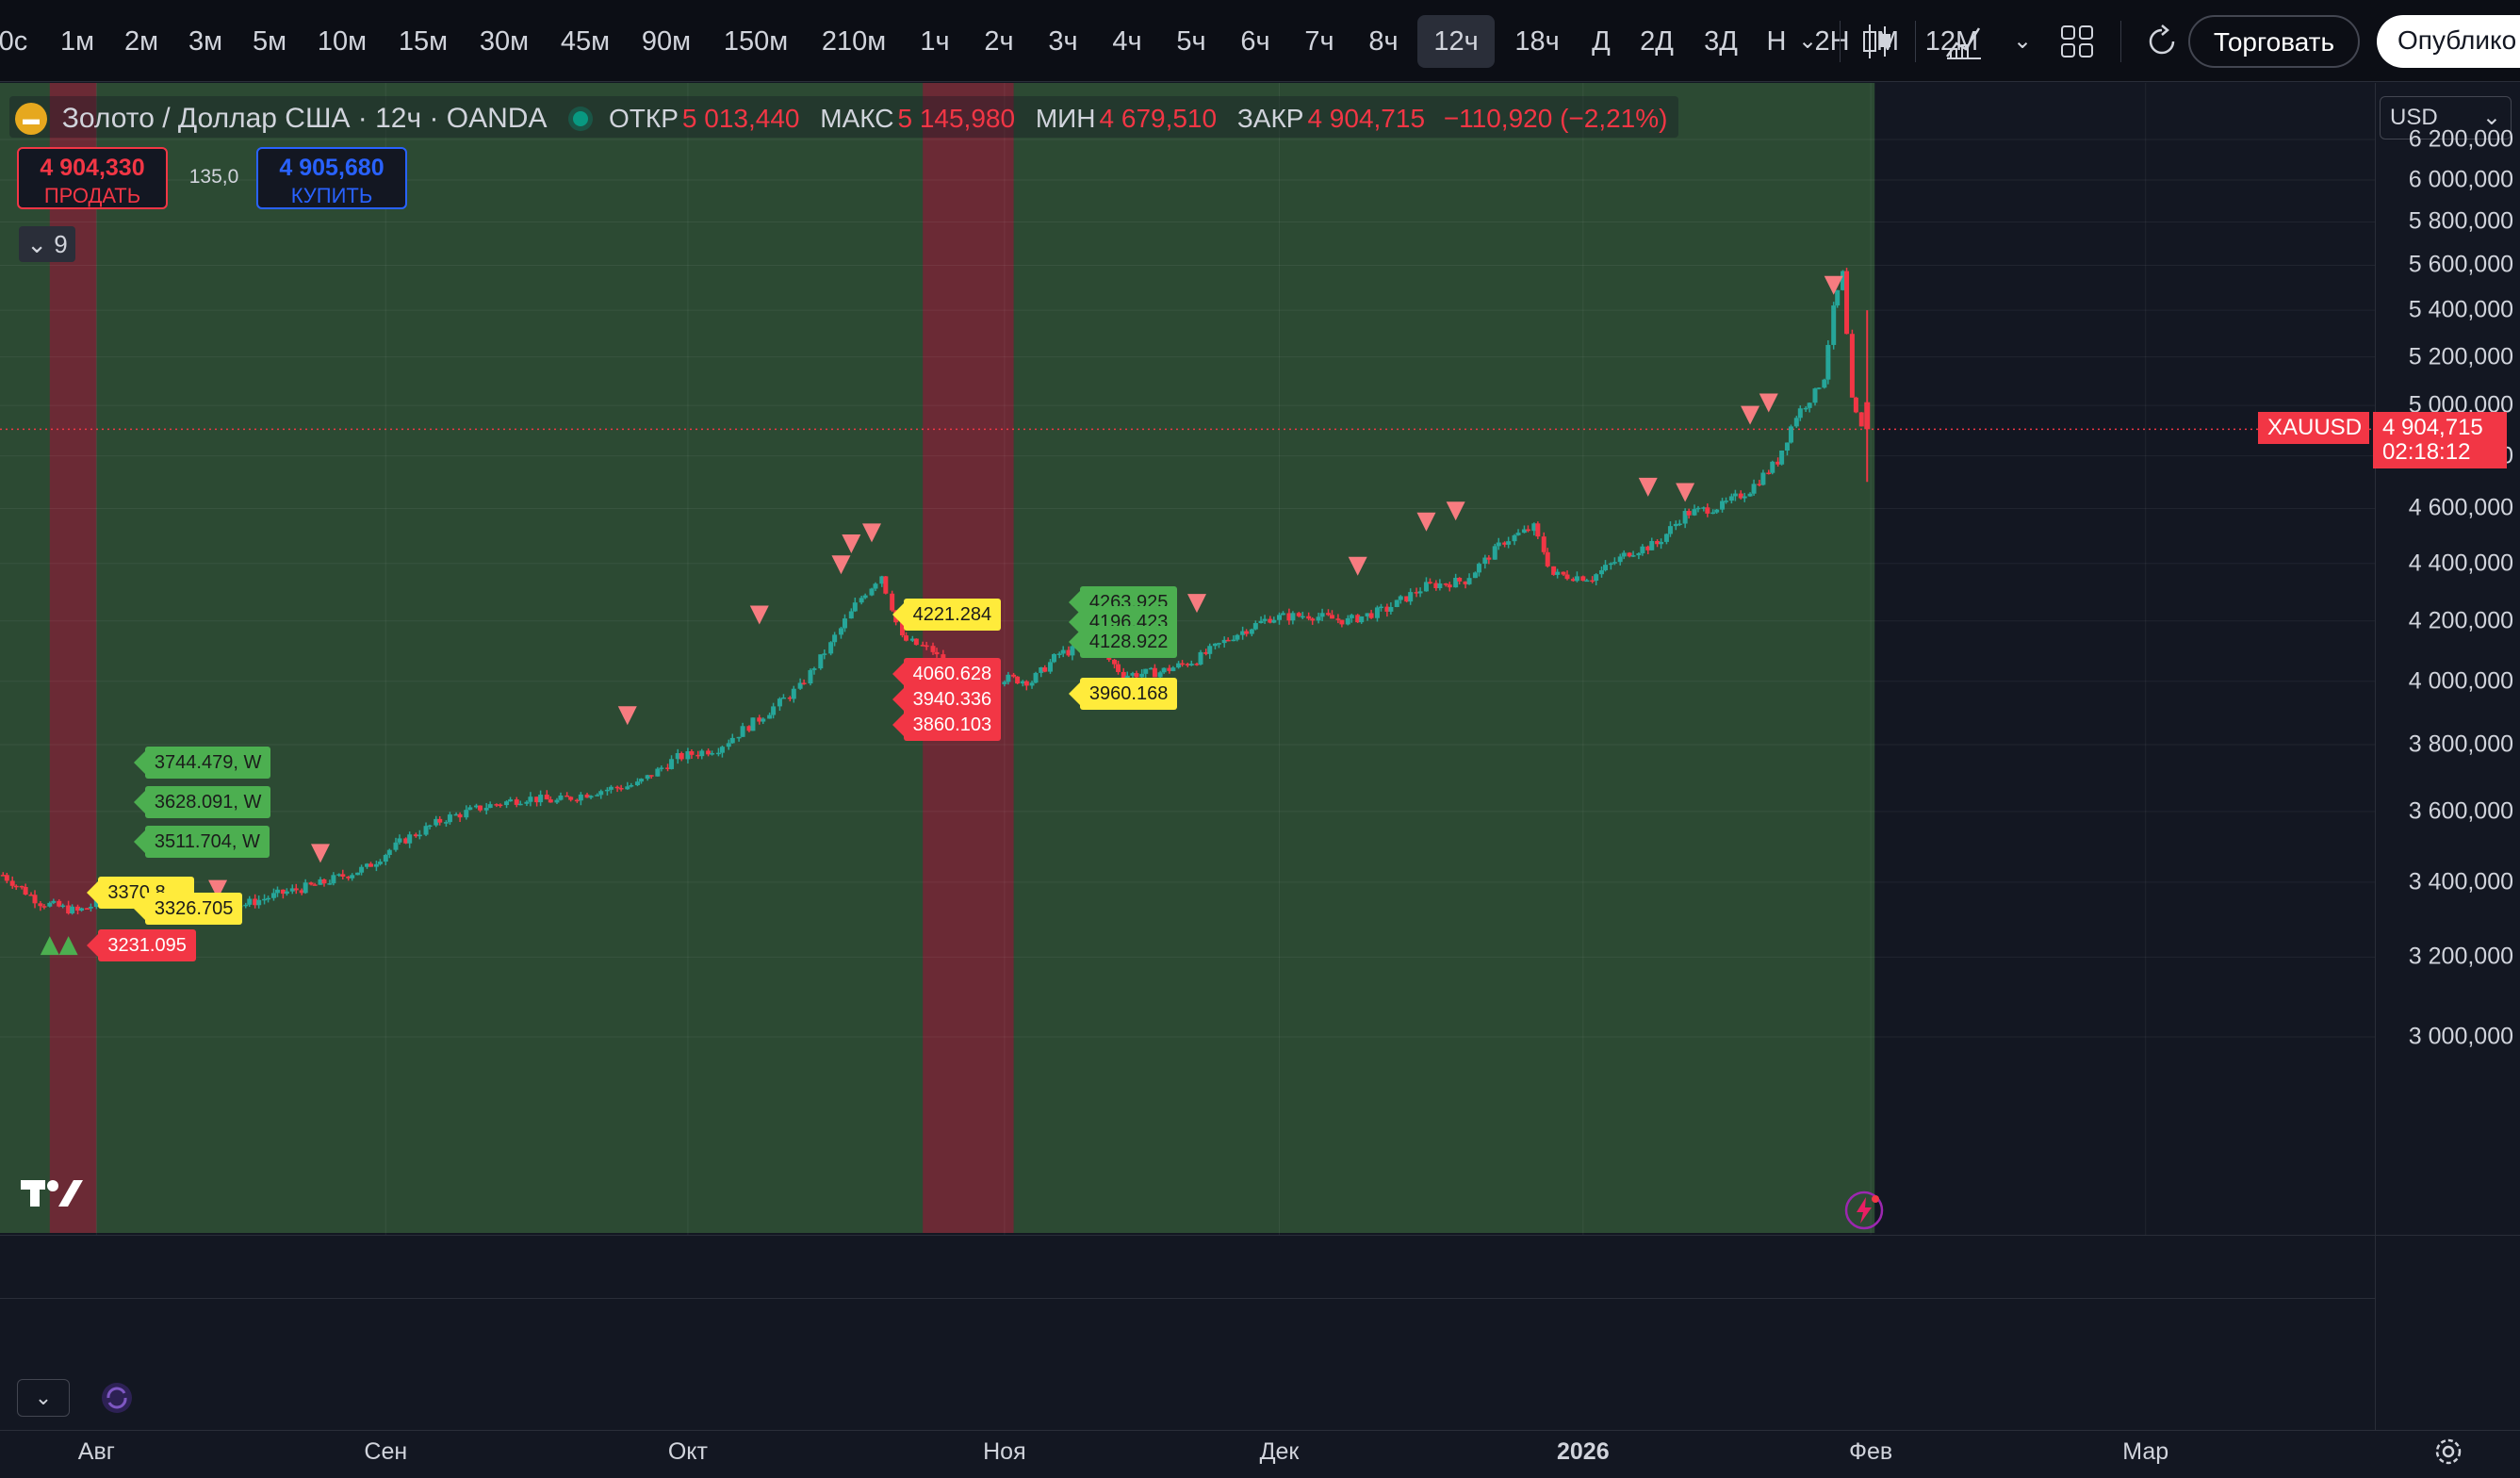 Image resolution: width=2520 pixels, height=1478 pixels. What do you see at coordinates (47, 244) in the screenshot?
I see `indicators-toggle: ⌄ 9` at bounding box center [47, 244].